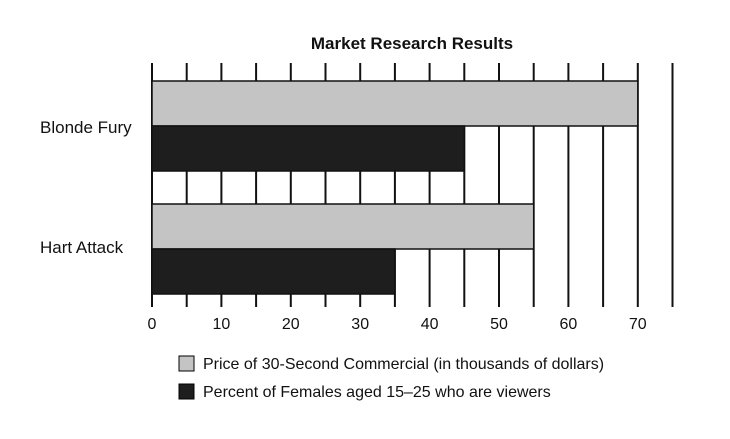  What do you see at coordinates (397, 324) in the screenshot?
I see `x-axis-tick-labels: 0 10 20 30 40 50 60 70` at bounding box center [397, 324].